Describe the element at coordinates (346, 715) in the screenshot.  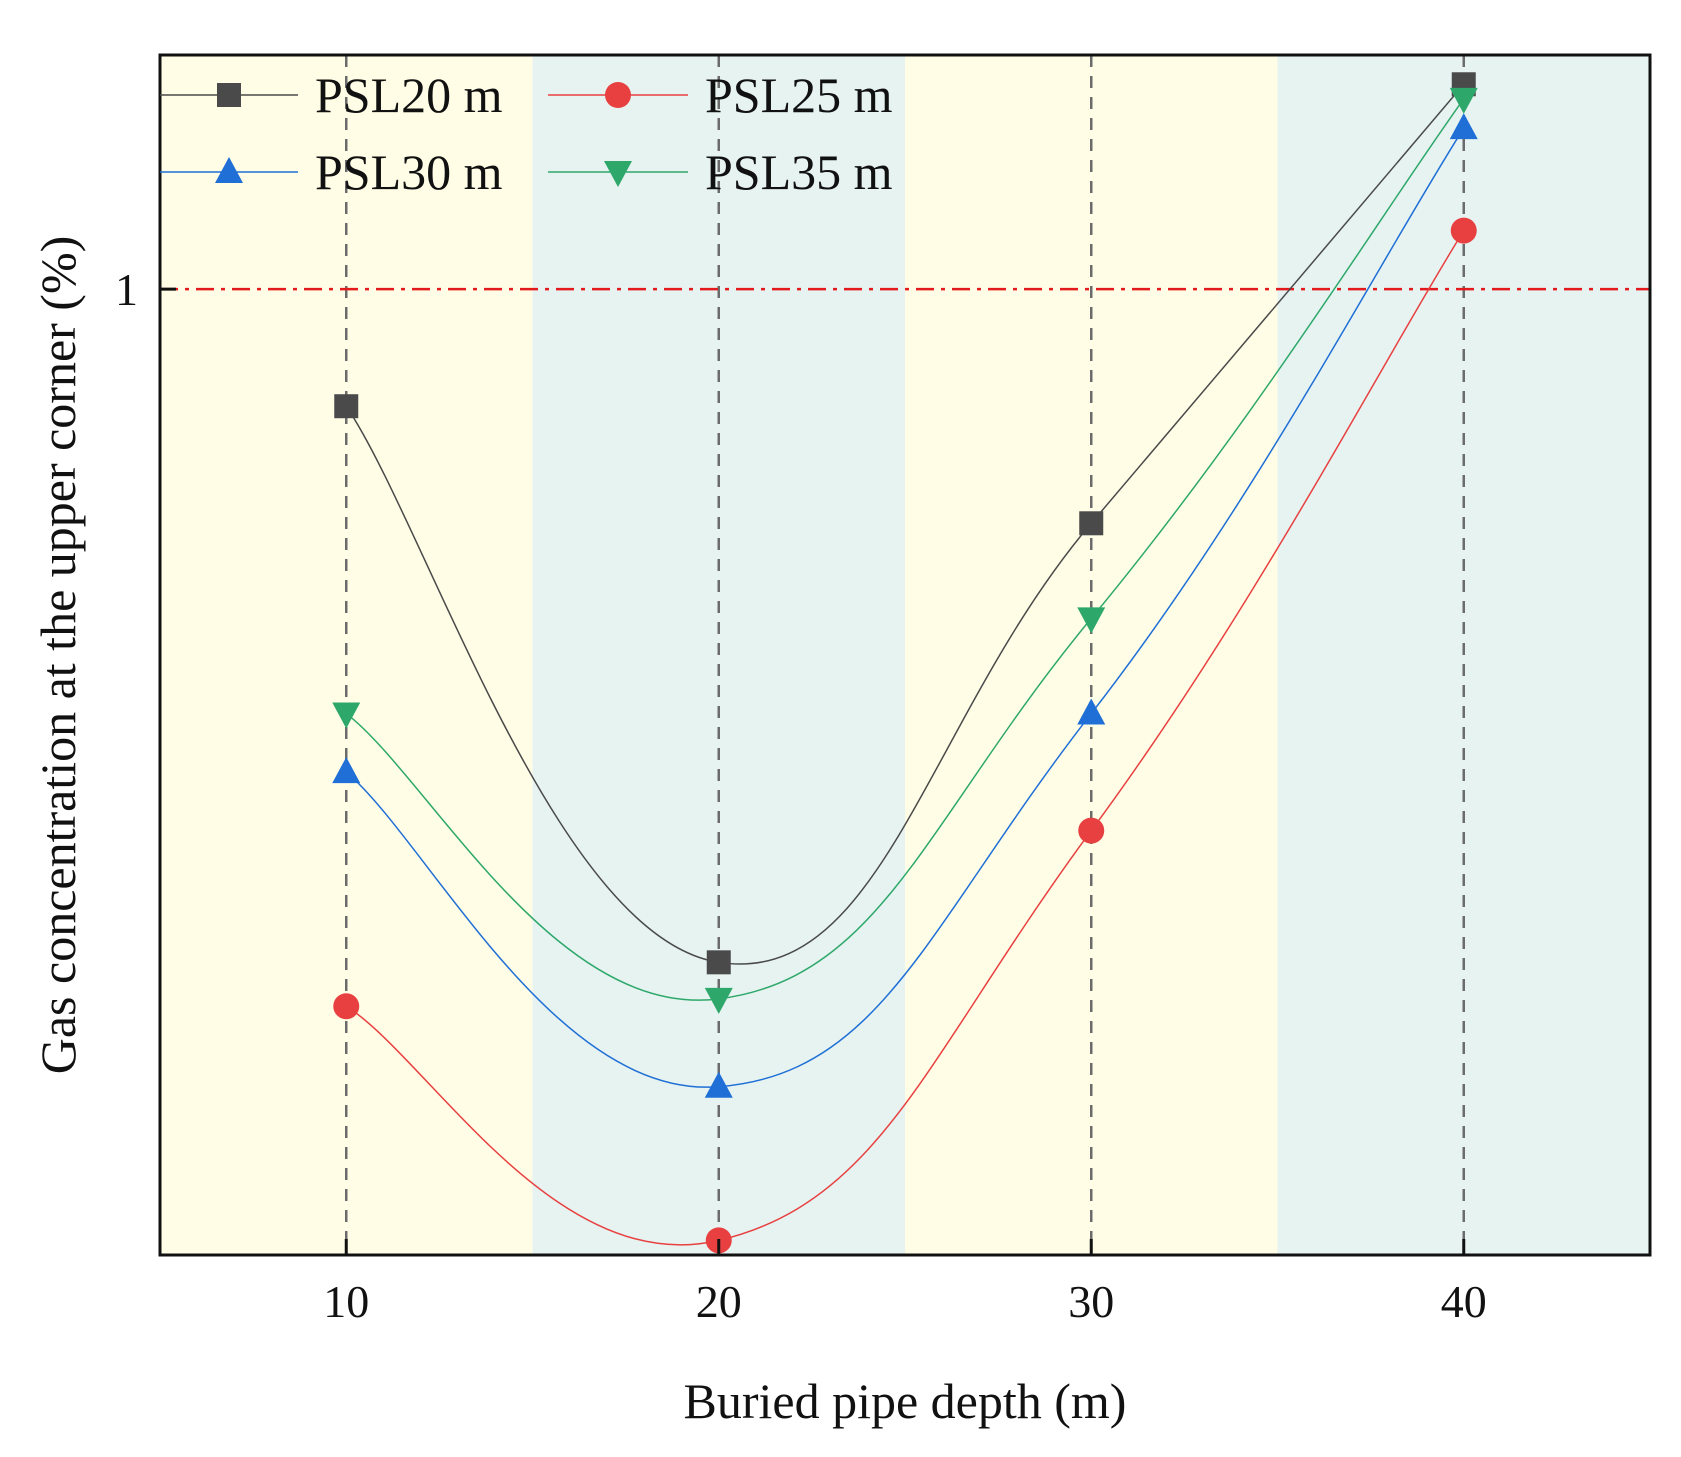
I see `point-psl35-m-x10` at that location.